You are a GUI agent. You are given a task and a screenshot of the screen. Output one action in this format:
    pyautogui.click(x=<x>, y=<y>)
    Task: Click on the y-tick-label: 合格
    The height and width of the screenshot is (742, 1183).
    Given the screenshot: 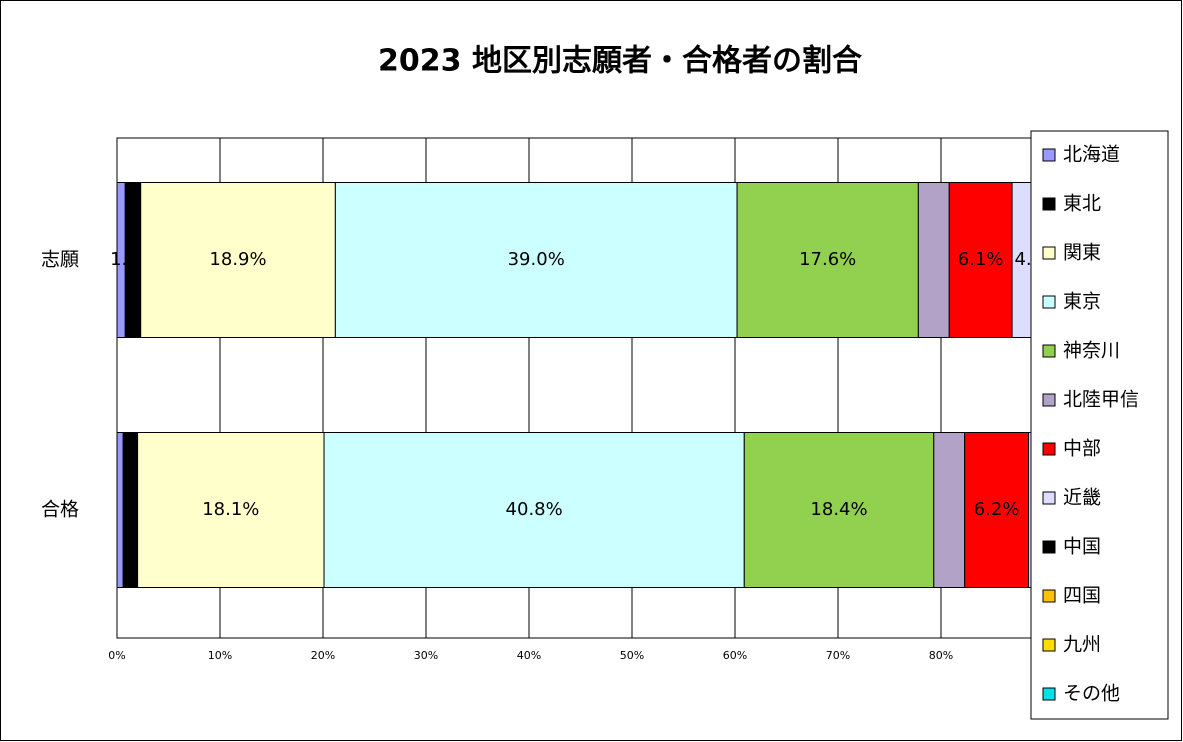 What is the action you would take?
    pyautogui.click(x=60, y=510)
    